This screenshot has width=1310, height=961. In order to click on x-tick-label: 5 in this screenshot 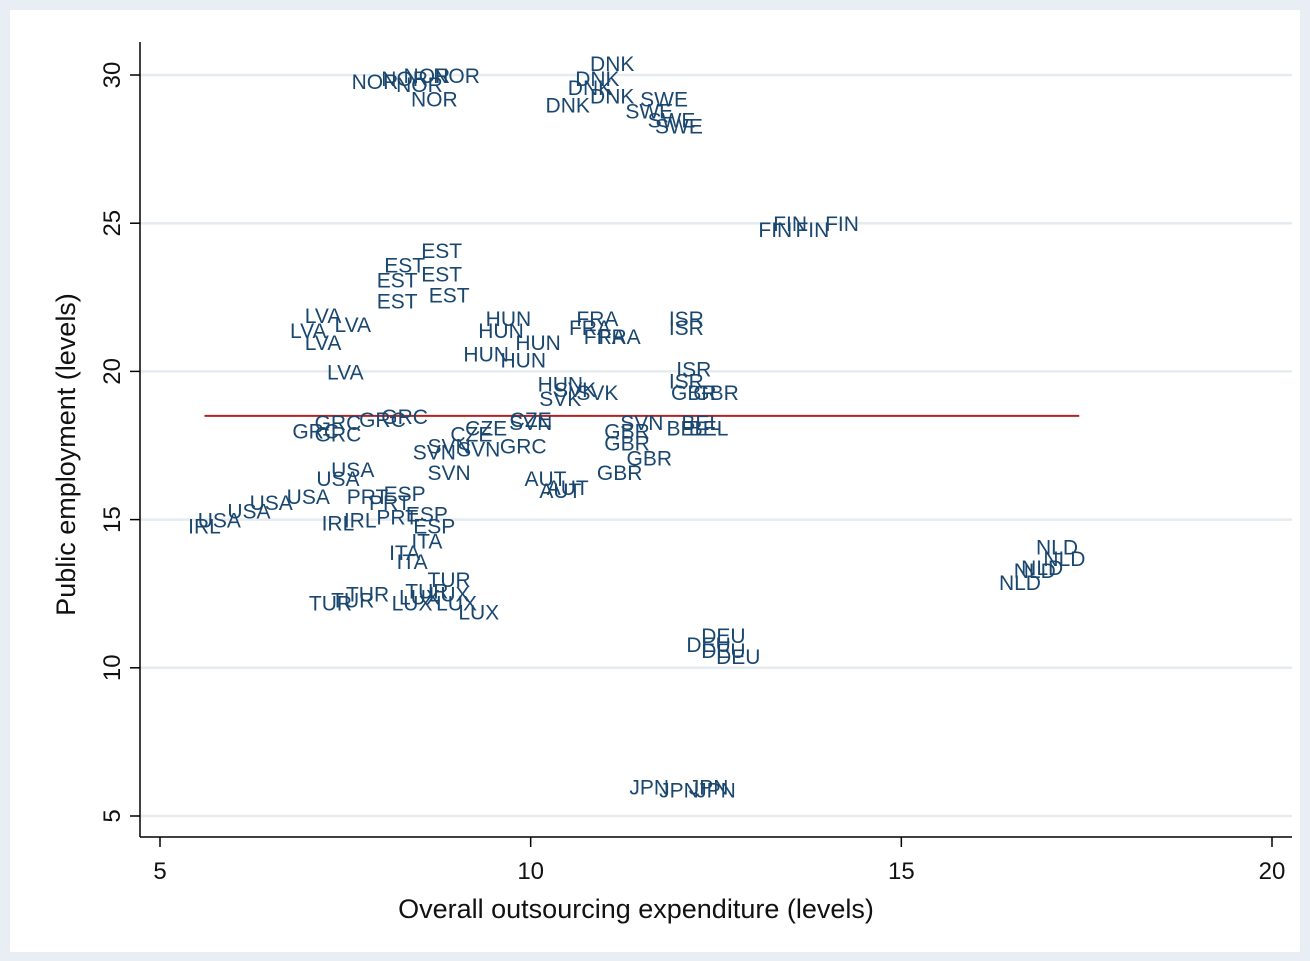, I will do `click(159, 871)`.